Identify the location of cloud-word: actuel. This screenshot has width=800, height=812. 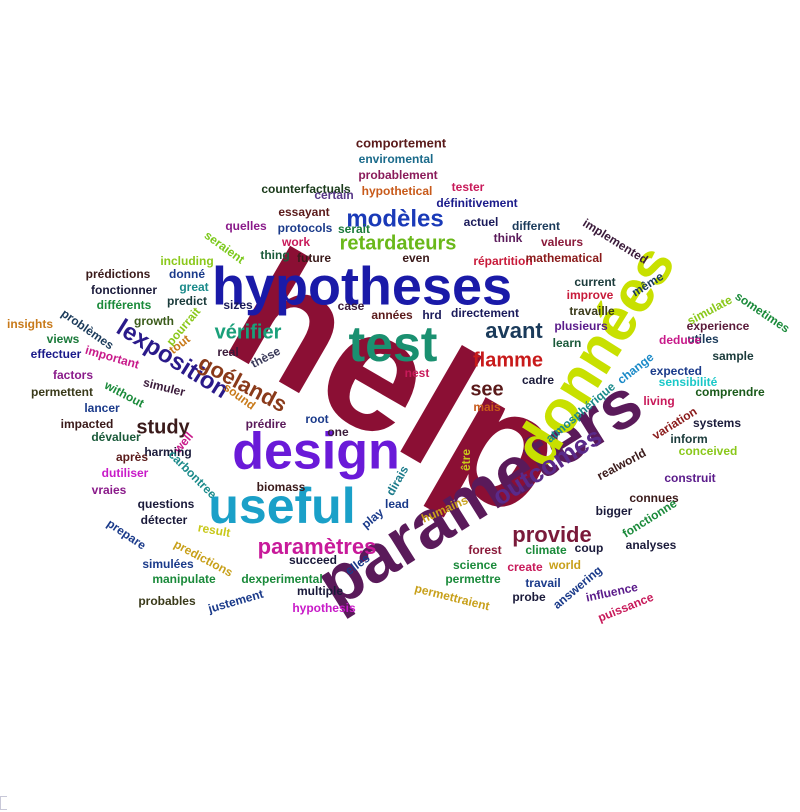
(481, 222).